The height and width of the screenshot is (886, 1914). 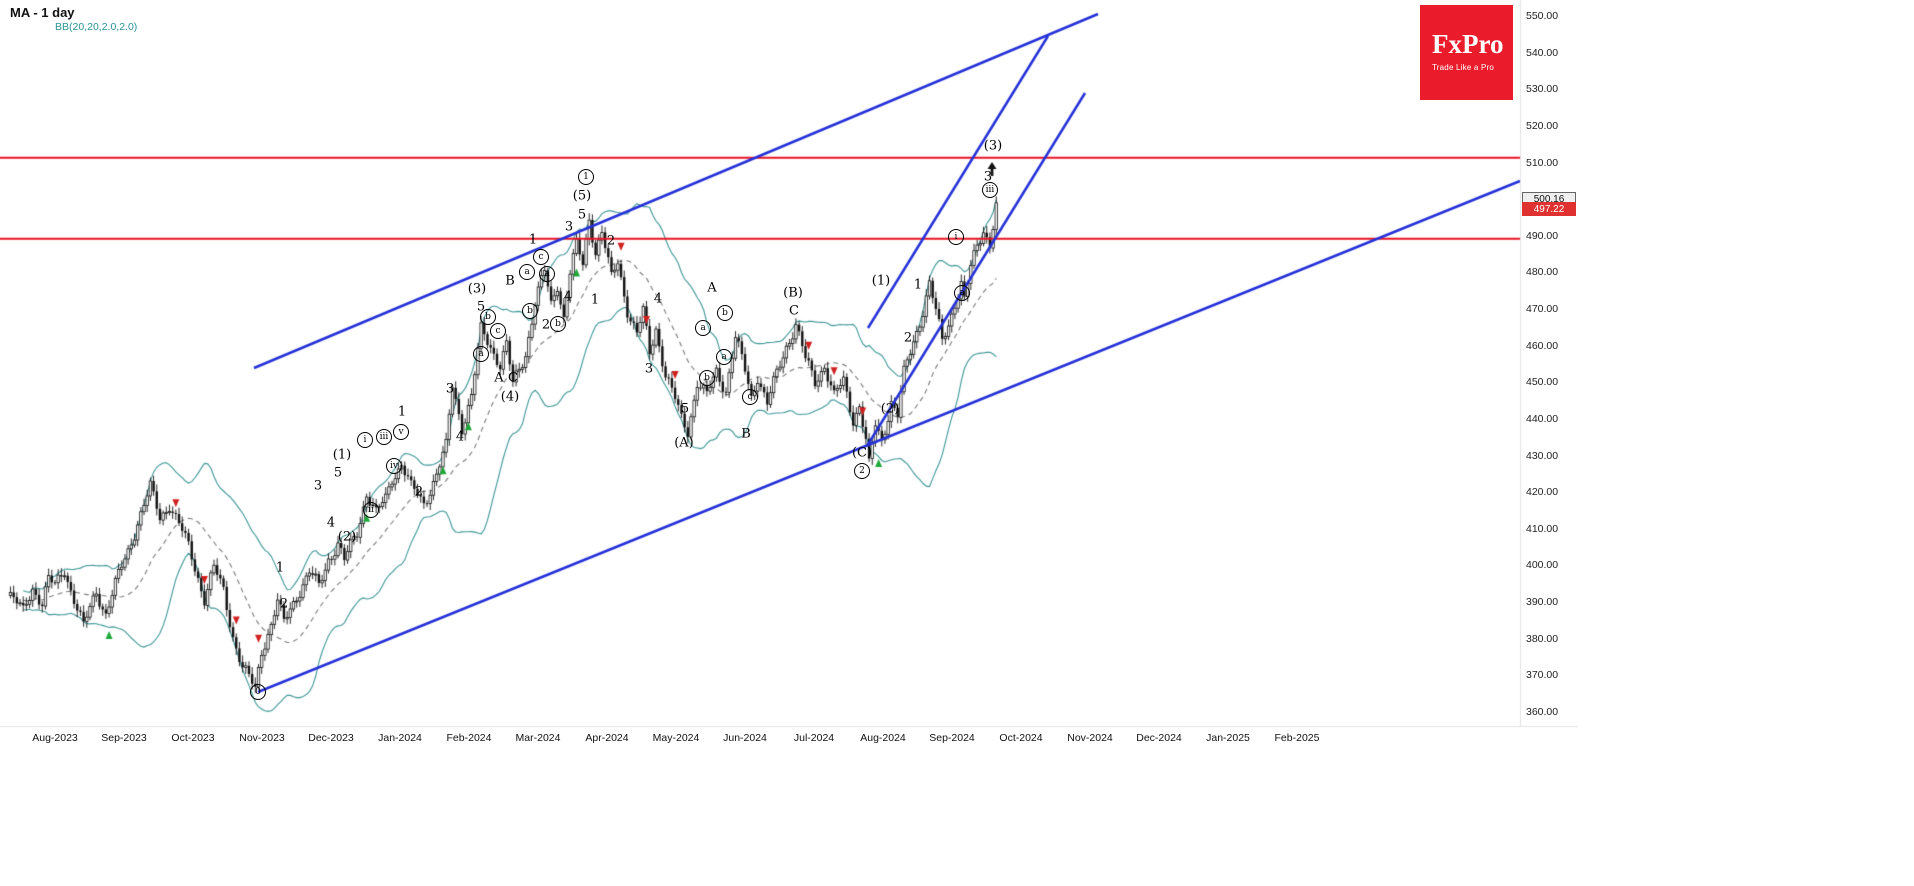 I want to click on price-tick-label: 460.00, so click(x=1542, y=345).